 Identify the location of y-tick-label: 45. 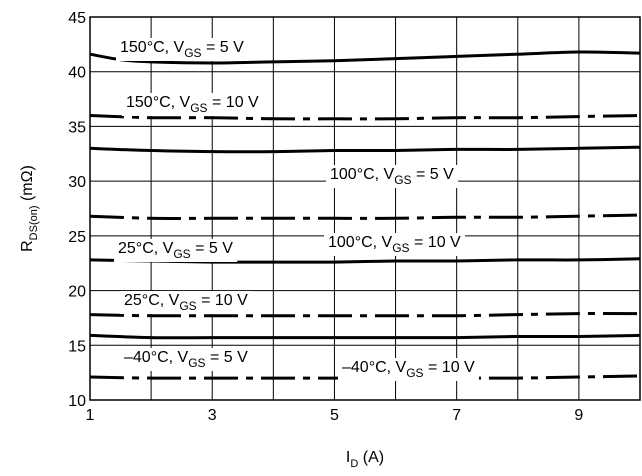
(77, 18).